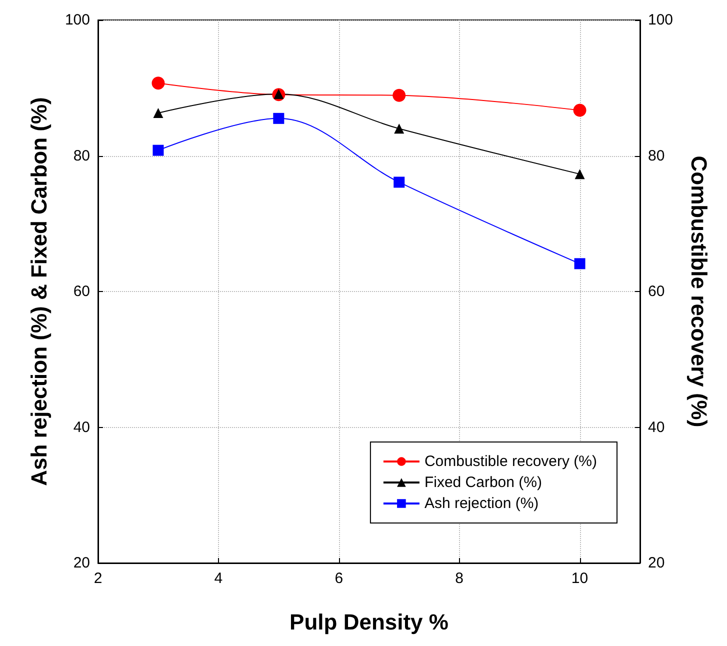 The height and width of the screenshot is (646, 727). What do you see at coordinates (656, 155) in the screenshot?
I see `y2-tick-label: 80` at bounding box center [656, 155].